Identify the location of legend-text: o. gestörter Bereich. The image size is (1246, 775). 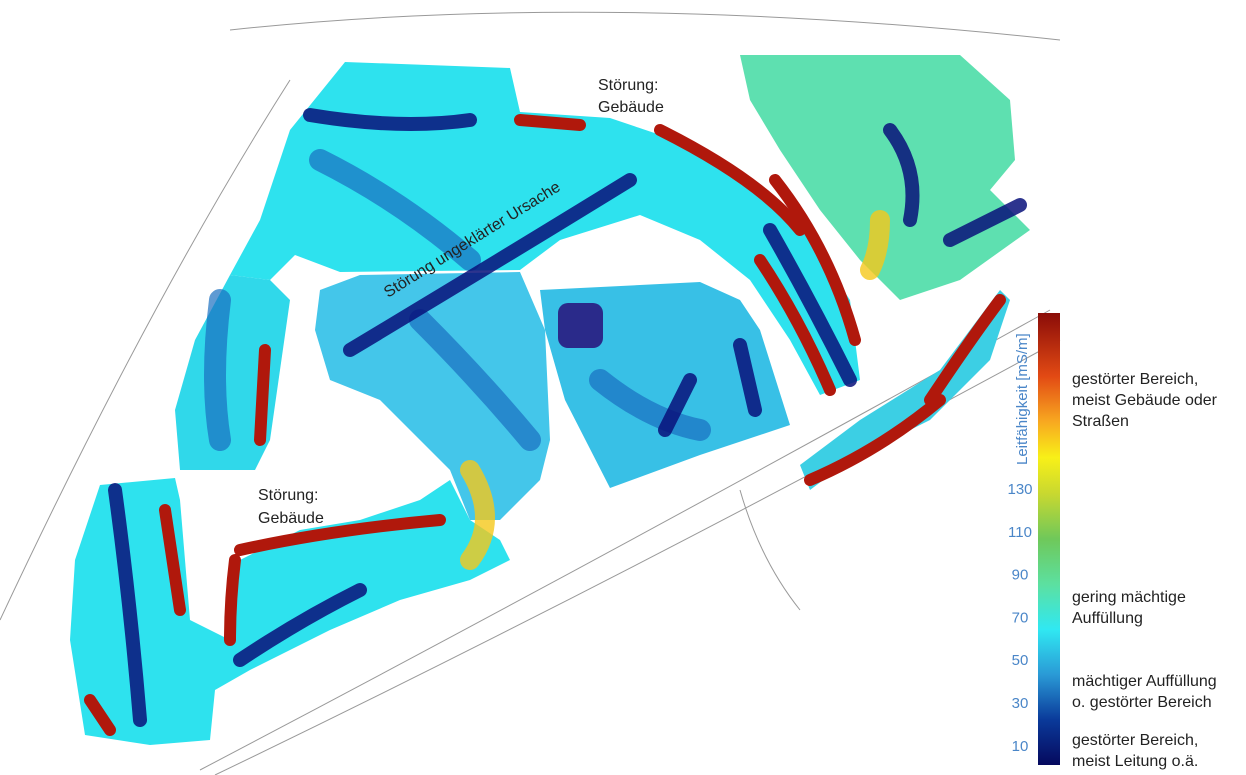
(1142, 702).